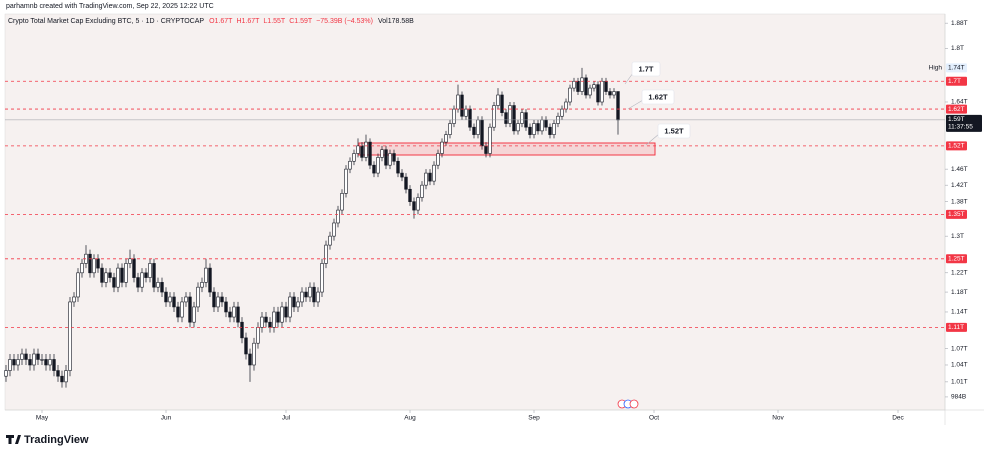 This screenshot has height=456, width=984. I want to click on x-tick-label: Sep, so click(534, 418).